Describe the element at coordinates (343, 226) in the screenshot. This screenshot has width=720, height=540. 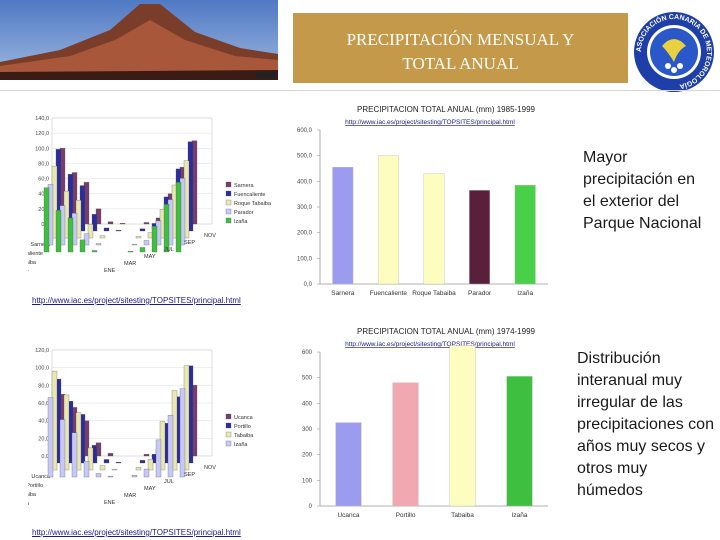
I see `bar-sarnera` at that location.